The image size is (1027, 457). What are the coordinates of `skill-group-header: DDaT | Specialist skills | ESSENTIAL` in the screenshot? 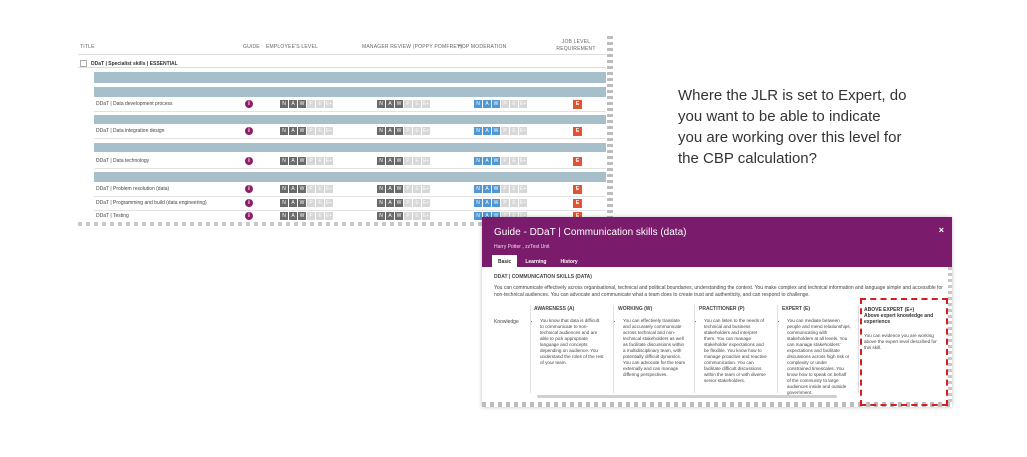 It's located at (129, 63).